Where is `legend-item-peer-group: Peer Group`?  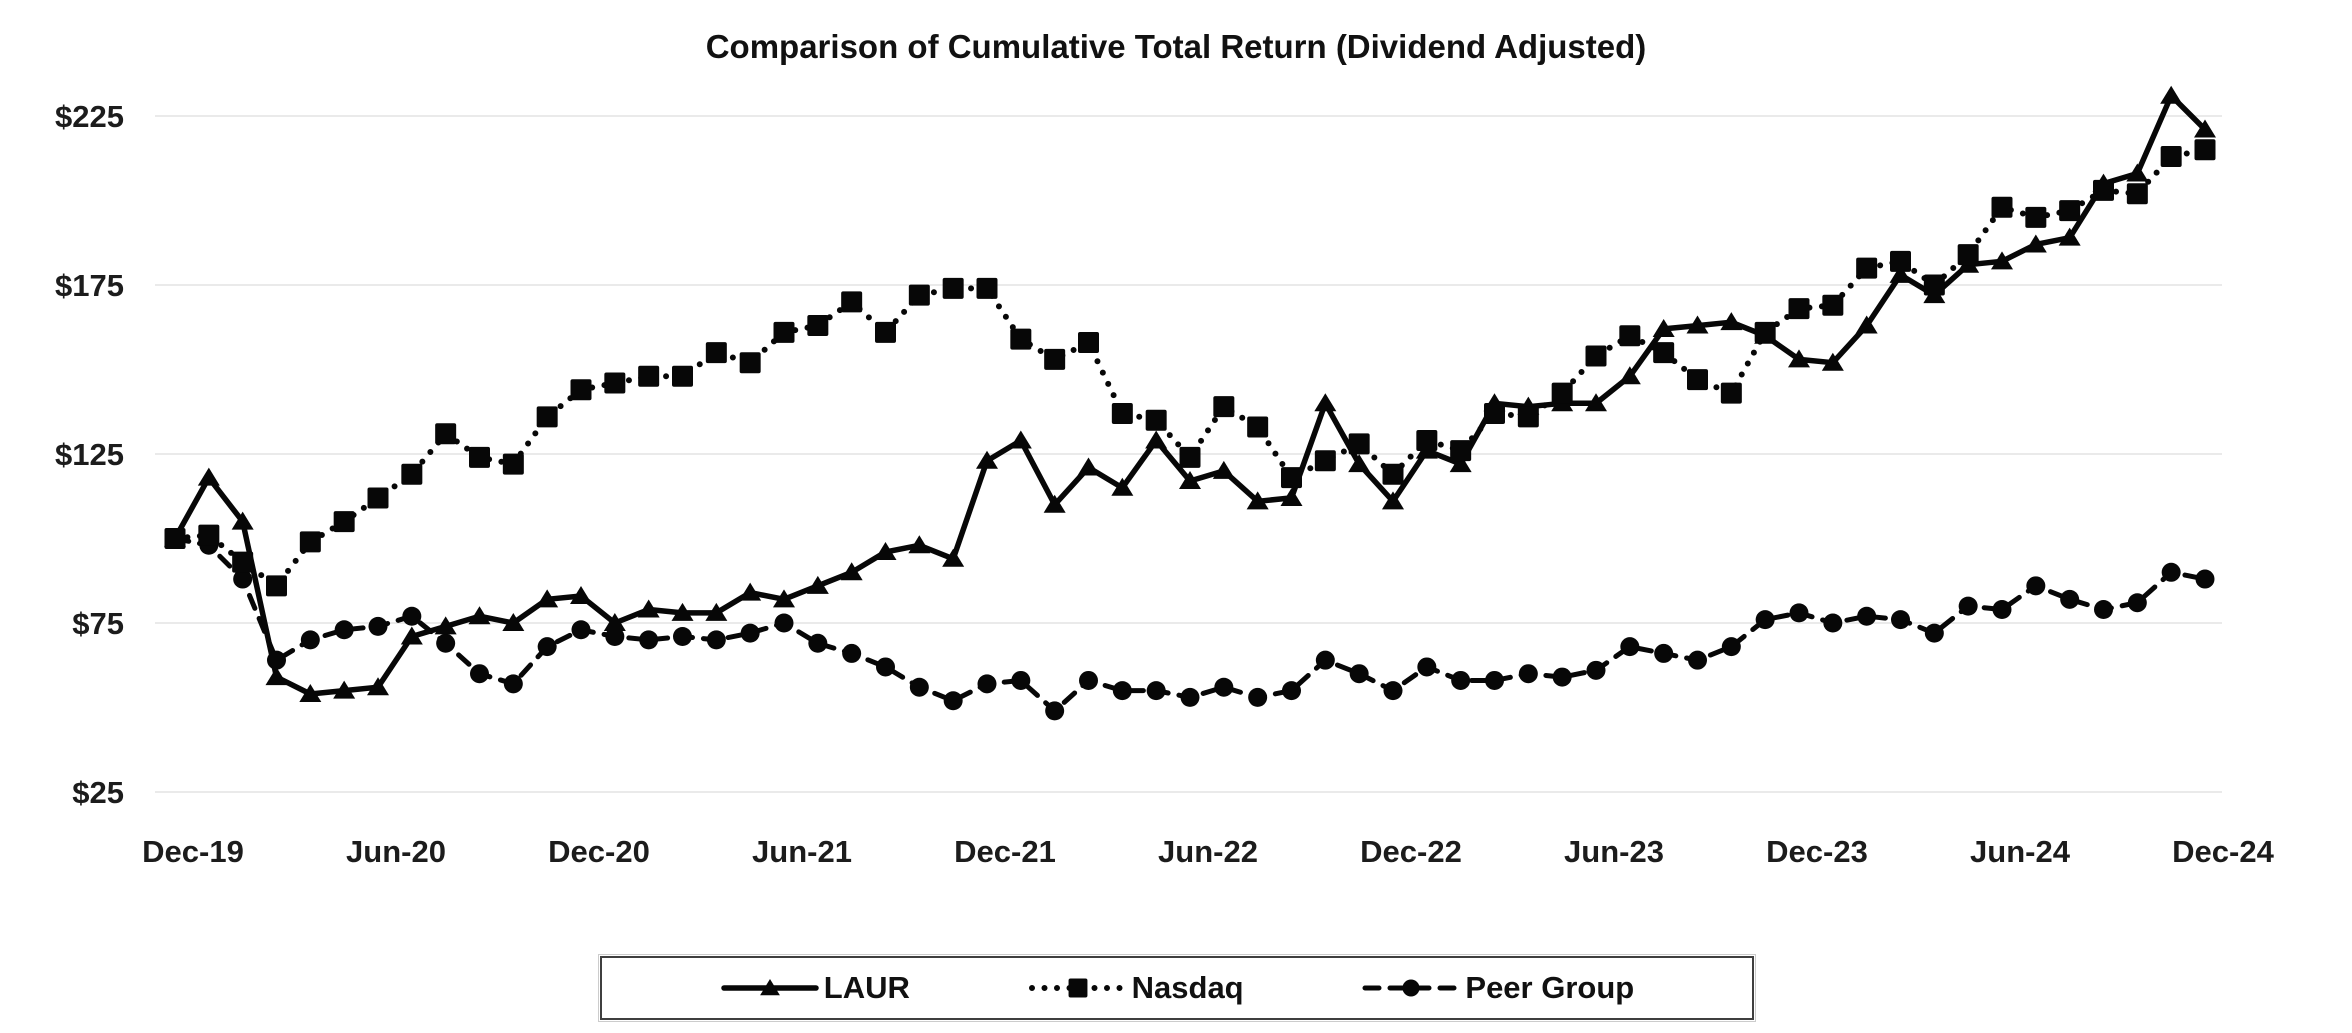
legend-item-peer-group: Peer Group is located at coordinates (1497, 988).